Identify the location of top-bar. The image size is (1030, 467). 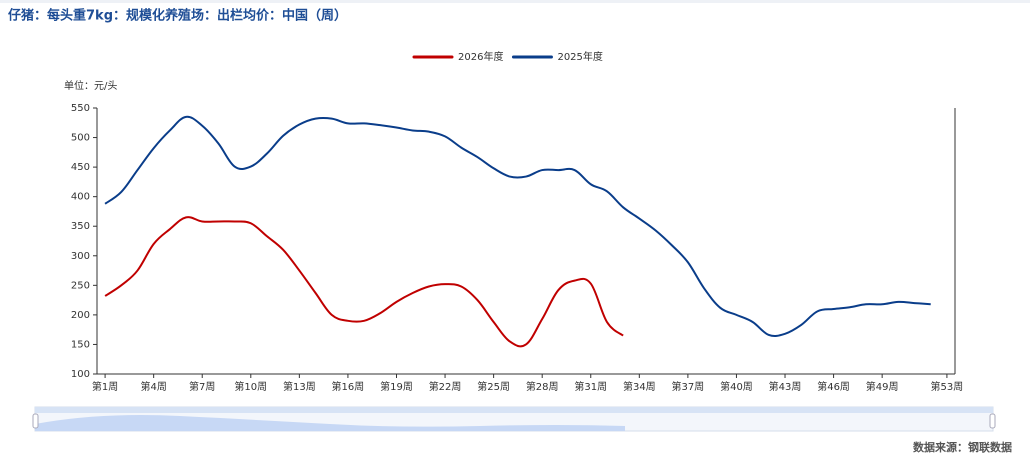
(515, 1).